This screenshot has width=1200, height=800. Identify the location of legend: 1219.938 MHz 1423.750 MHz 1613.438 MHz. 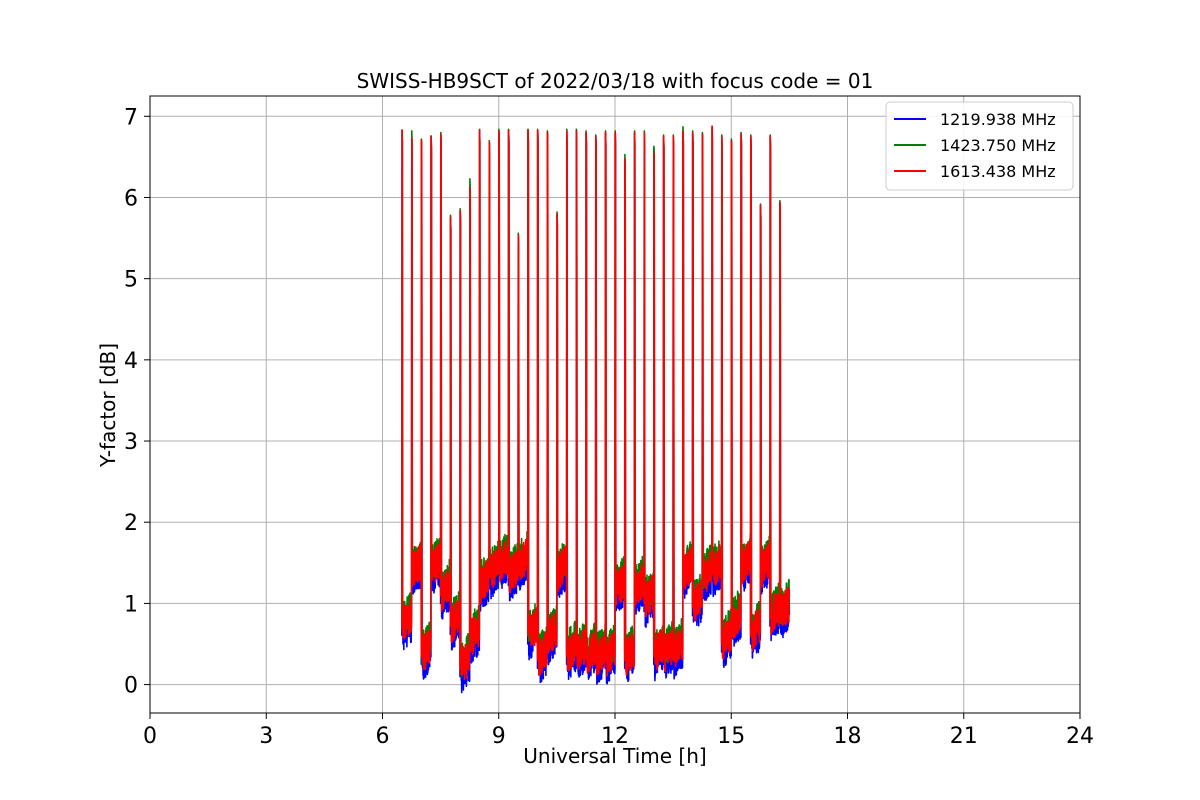
(979, 146).